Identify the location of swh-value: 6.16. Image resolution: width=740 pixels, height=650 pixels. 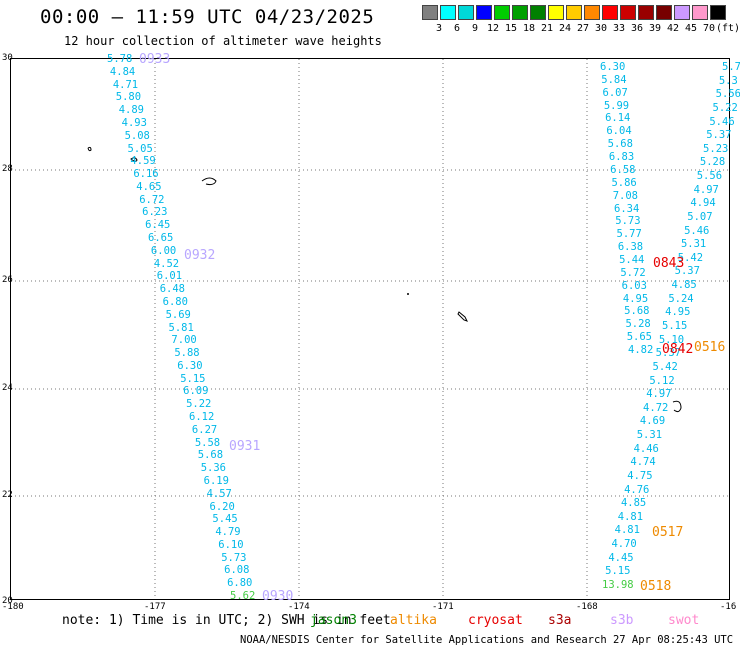
(146, 174).